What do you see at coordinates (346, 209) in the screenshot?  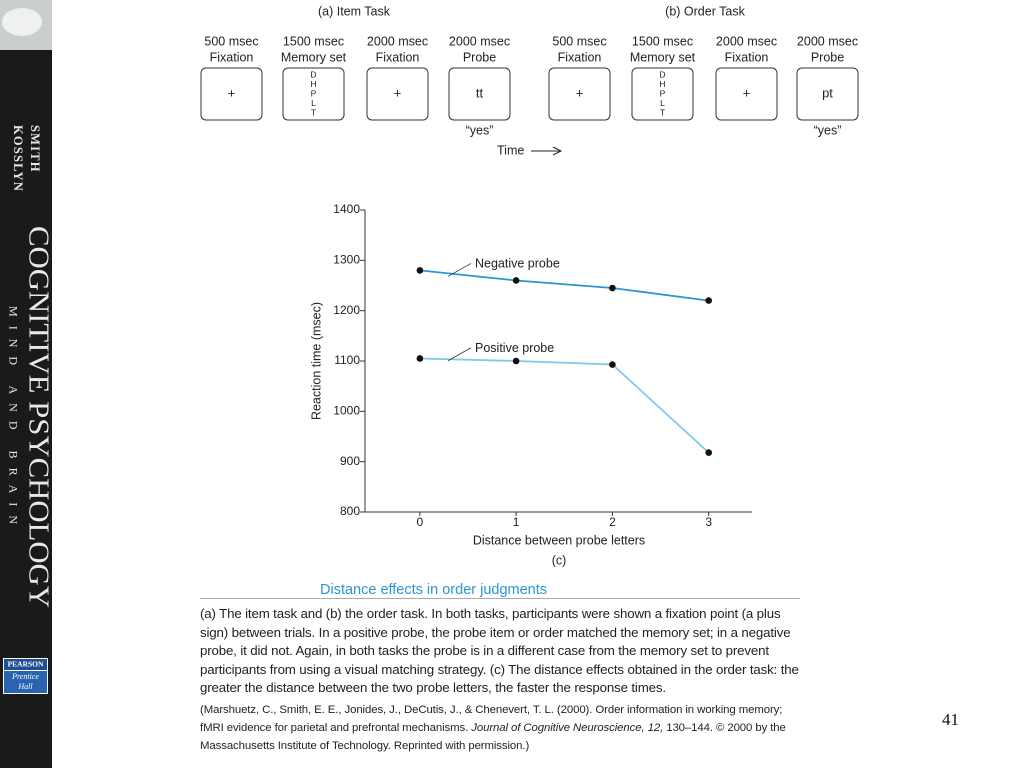 I see `y-tick-label: 1400` at bounding box center [346, 209].